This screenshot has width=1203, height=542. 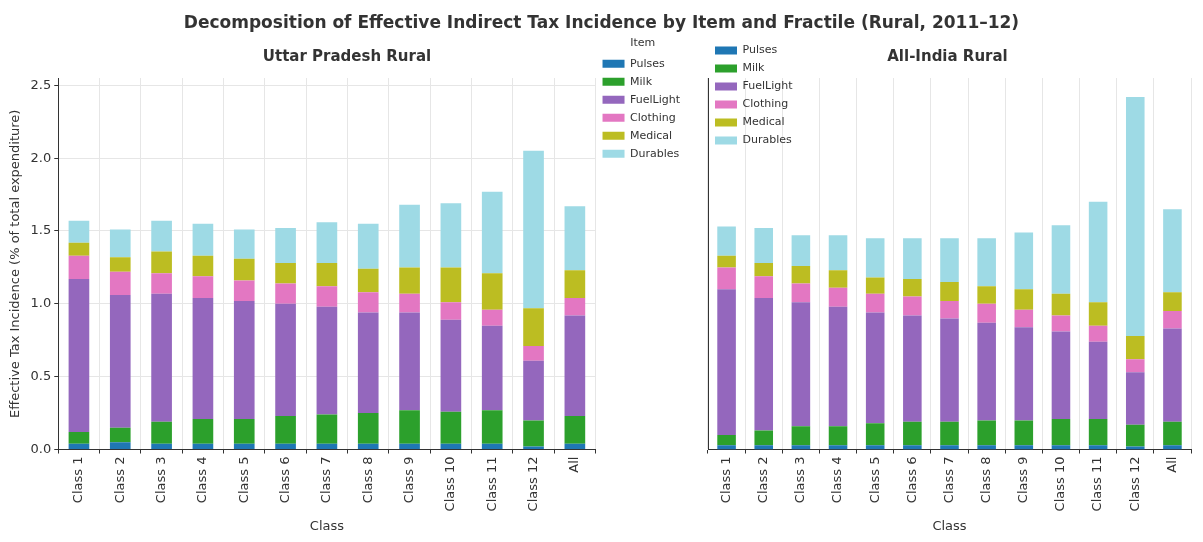 What do you see at coordinates (243, 480) in the screenshot?
I see `x-tick-label: Class 5` at bounding box center [243, 480].